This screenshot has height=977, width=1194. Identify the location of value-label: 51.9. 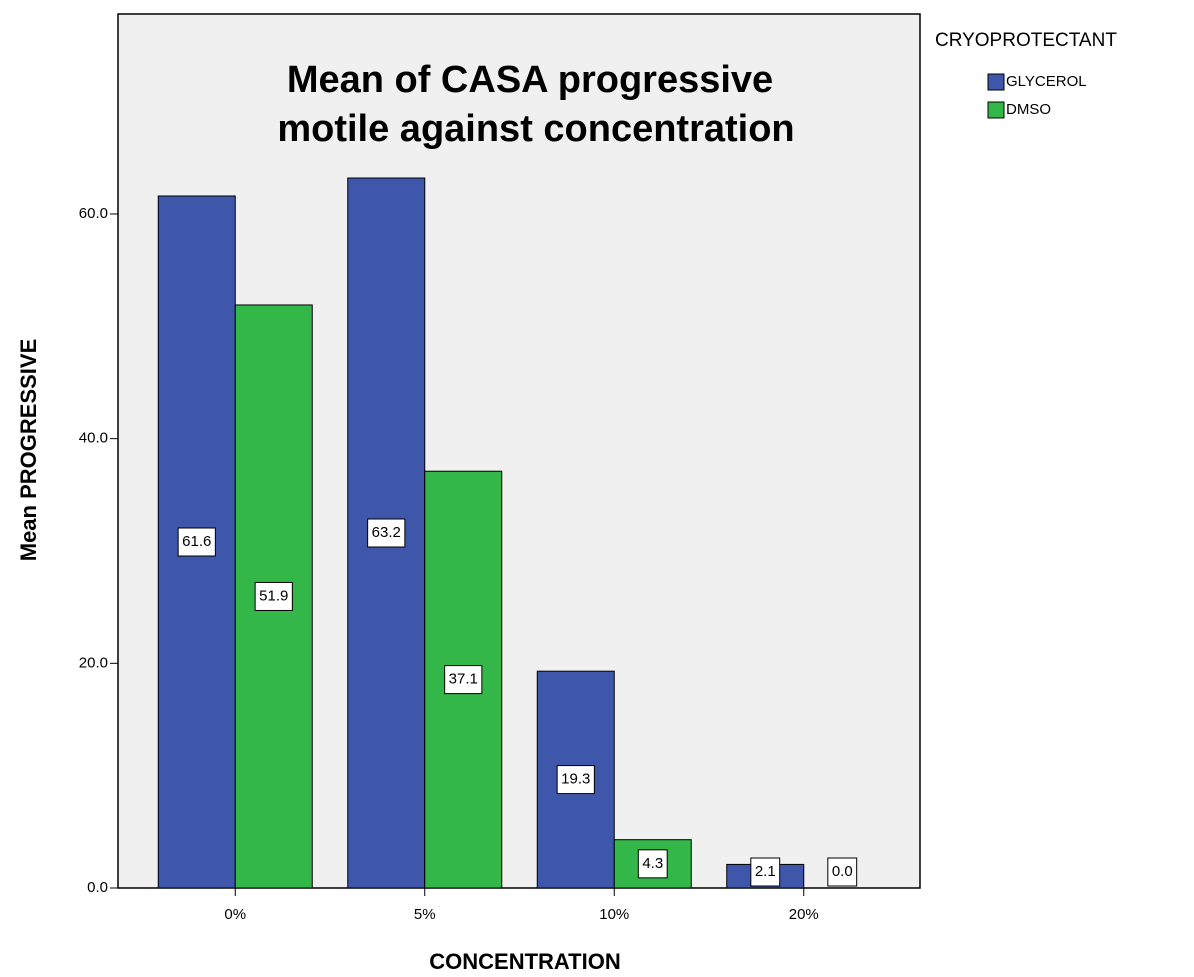
(273, 595).